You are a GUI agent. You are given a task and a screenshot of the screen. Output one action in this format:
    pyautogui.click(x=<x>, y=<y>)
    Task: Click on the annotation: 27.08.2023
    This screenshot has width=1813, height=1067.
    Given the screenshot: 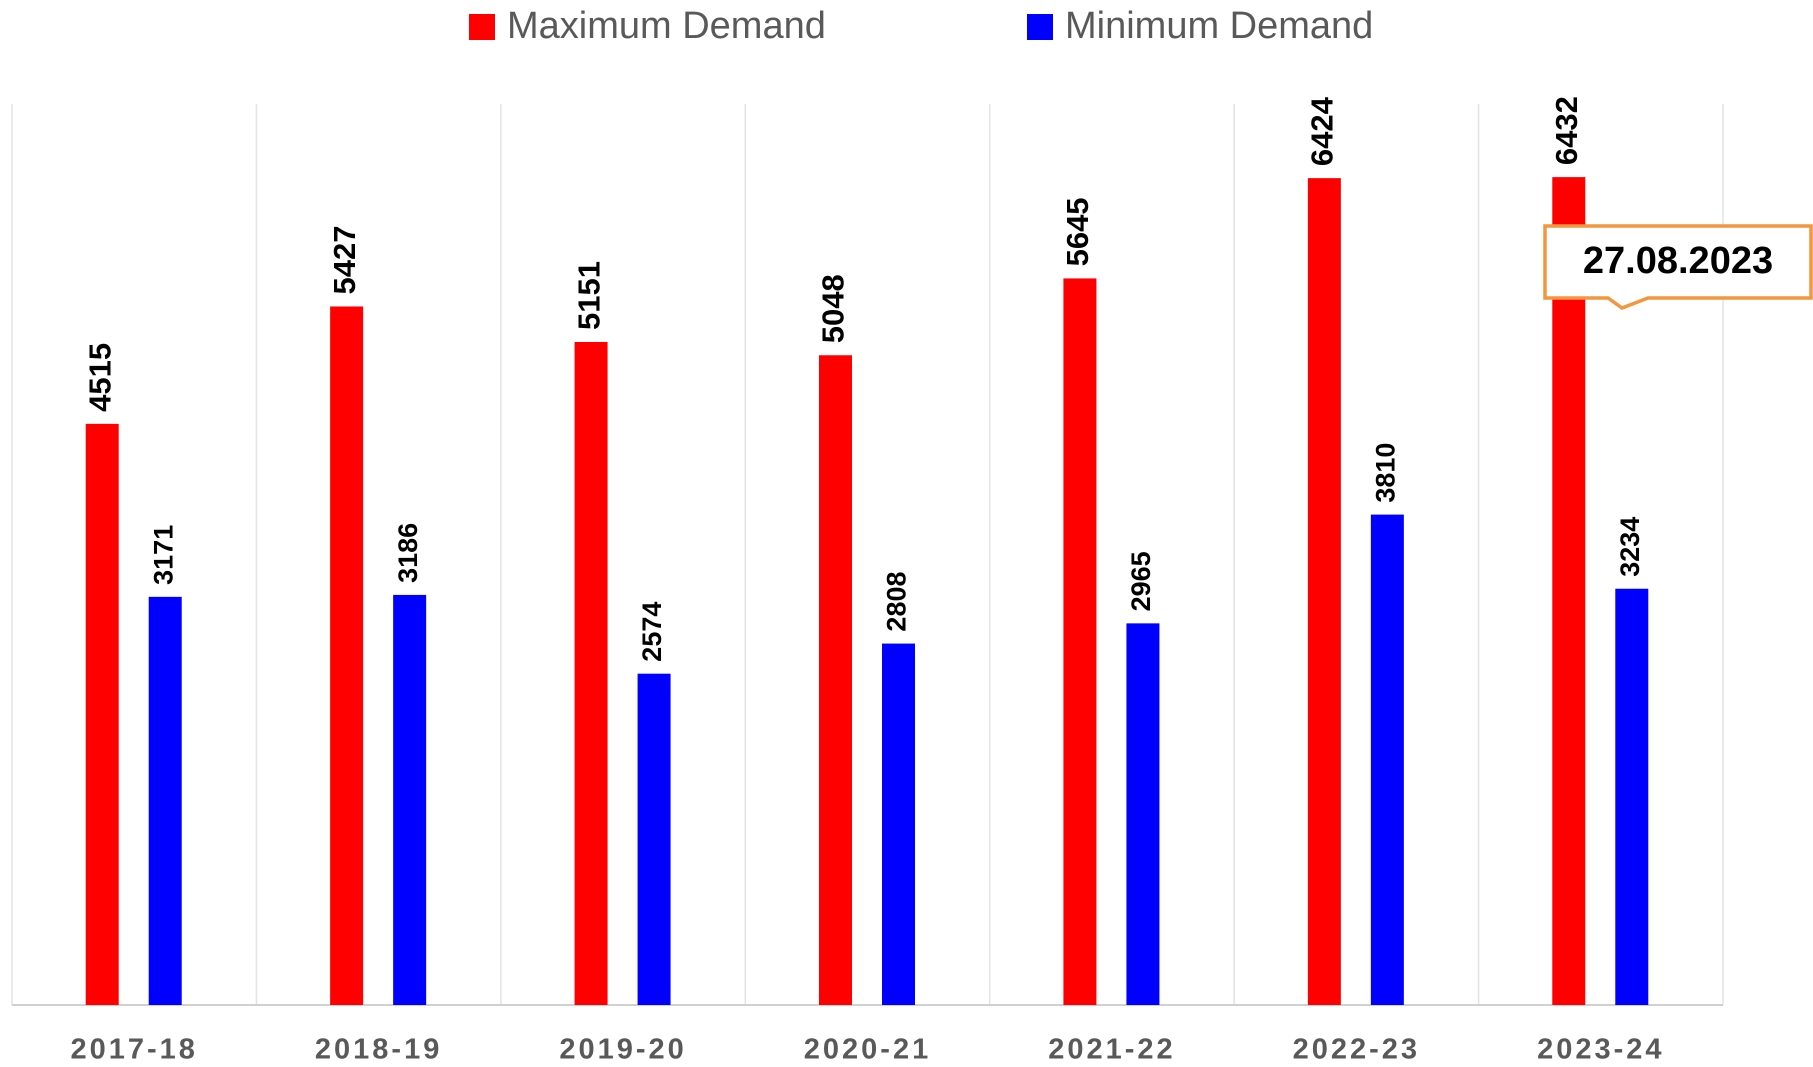 What is the action you would take?
    pyautogui.click(x=1678, y=267)
    